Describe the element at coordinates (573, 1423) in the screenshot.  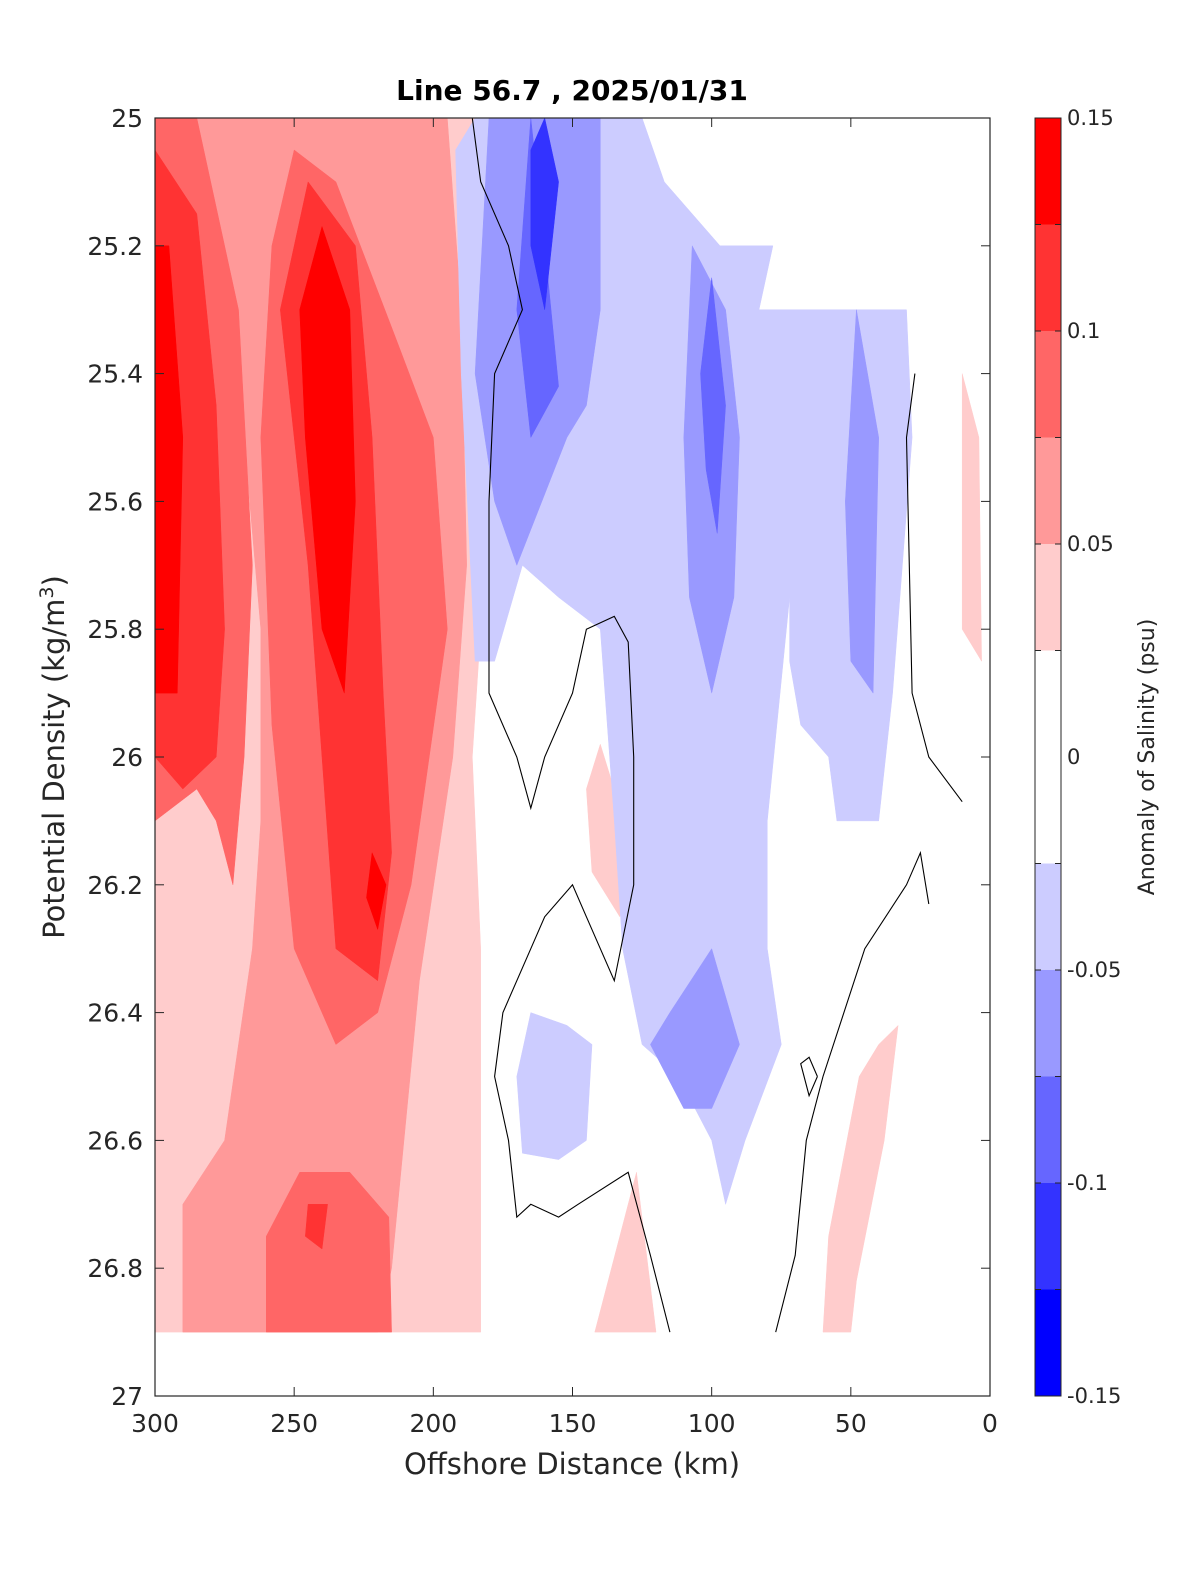
I see `x-tick-label: 150` at that location.